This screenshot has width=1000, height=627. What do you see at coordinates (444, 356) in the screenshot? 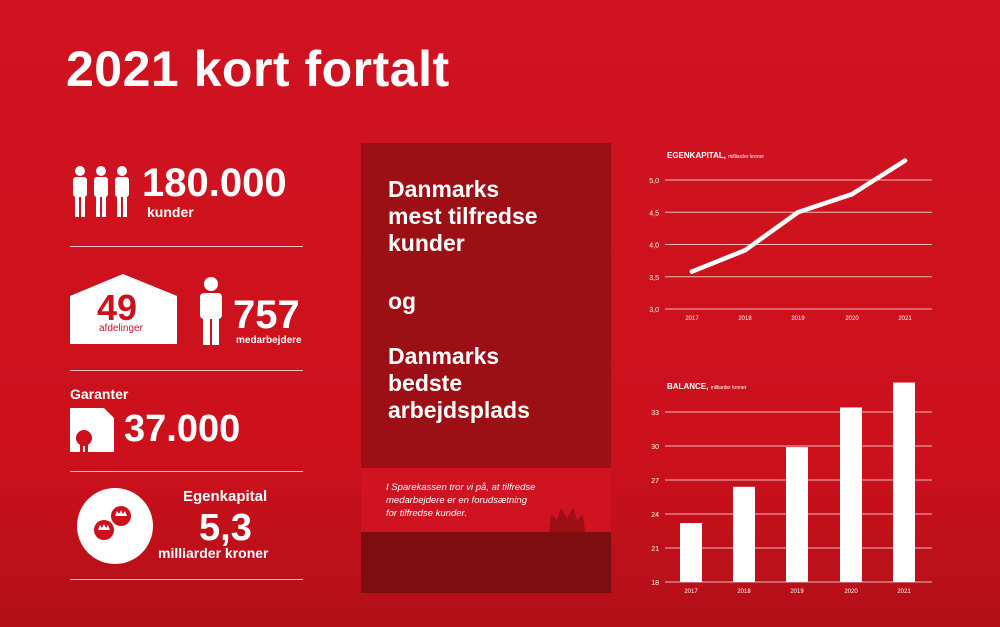
I see `panel-line-5: Danmarks` at bounding box center [444, 356].